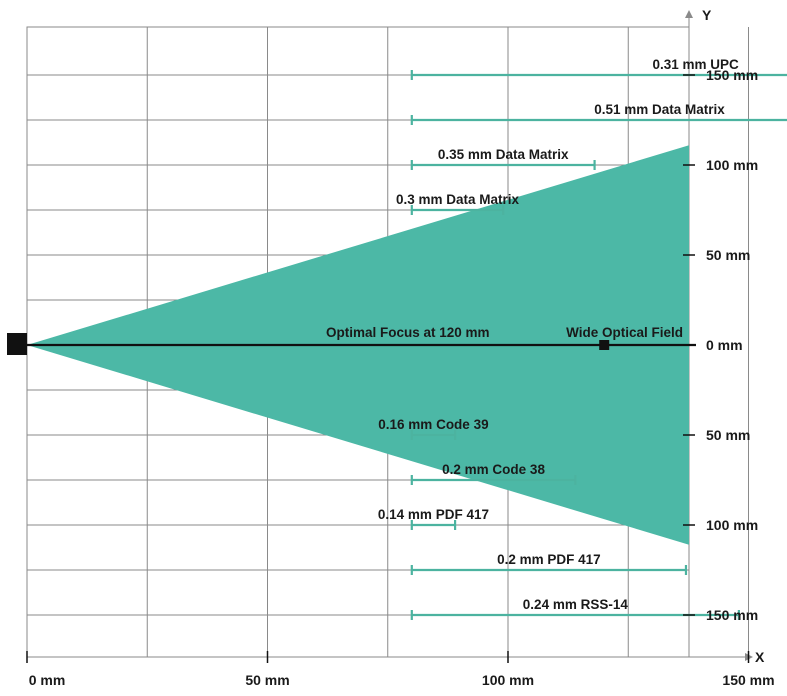 Image resolution: width=787 pixels, height=696 pixels. I want to click on focus-label: Optimal Focus at 120 mm, so click(408, 332).